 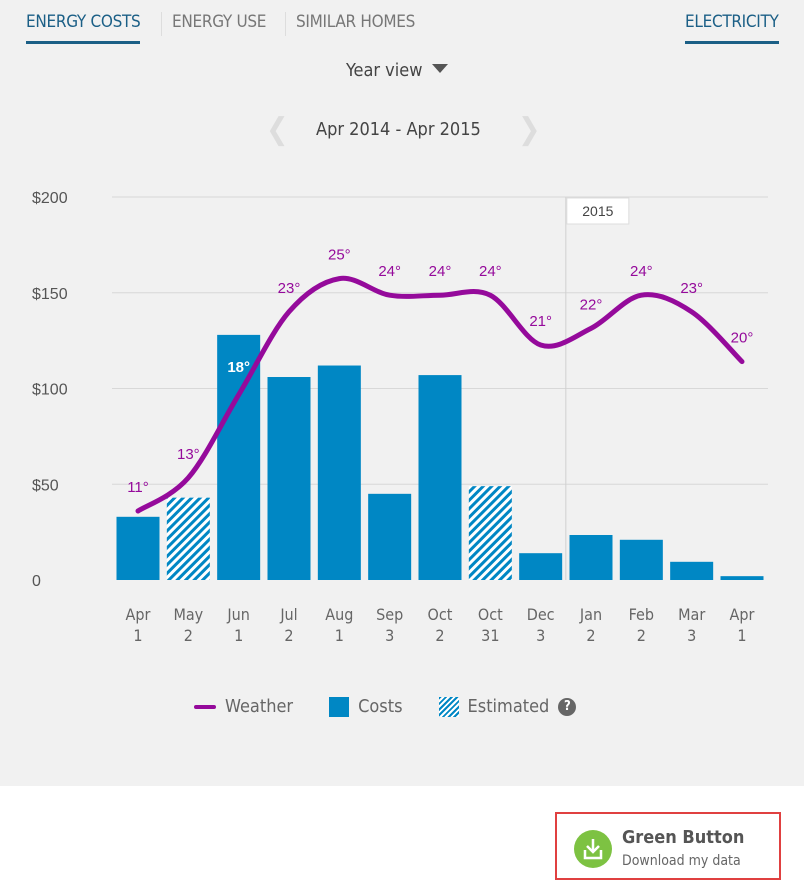 What do you see at coordinates (339, 255) in the screenshot?
I see `weather-label: 25°` at bounding box center [339, 255].